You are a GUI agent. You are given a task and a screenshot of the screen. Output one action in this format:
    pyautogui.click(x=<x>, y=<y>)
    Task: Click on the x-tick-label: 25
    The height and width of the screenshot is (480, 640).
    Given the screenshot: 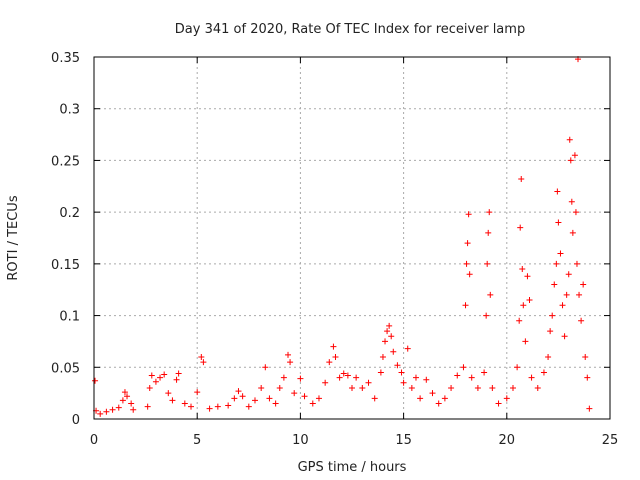 What is the action you would take?
    pyautogui.click(x=610, y=440)
    